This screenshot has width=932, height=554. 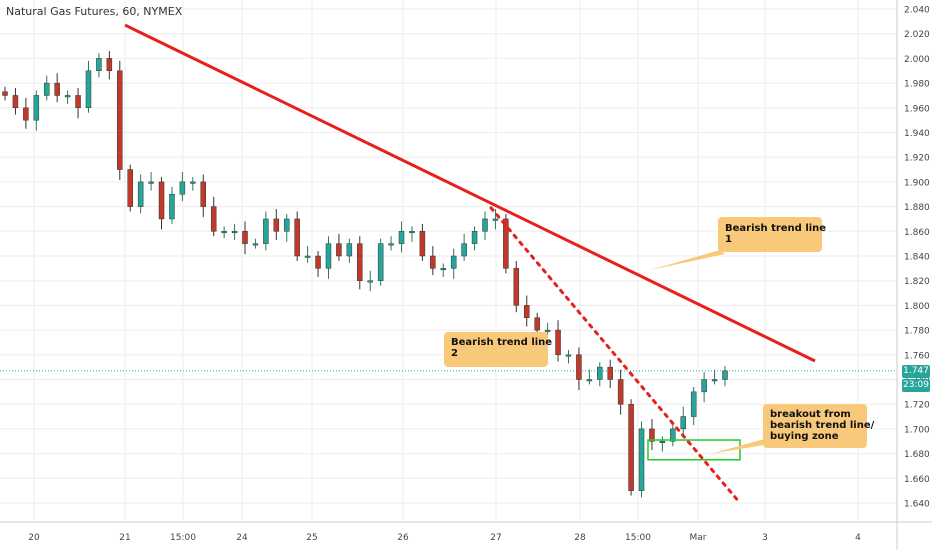 What do you see at coordinates (917, 406) in the screenshot?
I see `y-tick-label: 1.720` at bounding box center [917, 406].